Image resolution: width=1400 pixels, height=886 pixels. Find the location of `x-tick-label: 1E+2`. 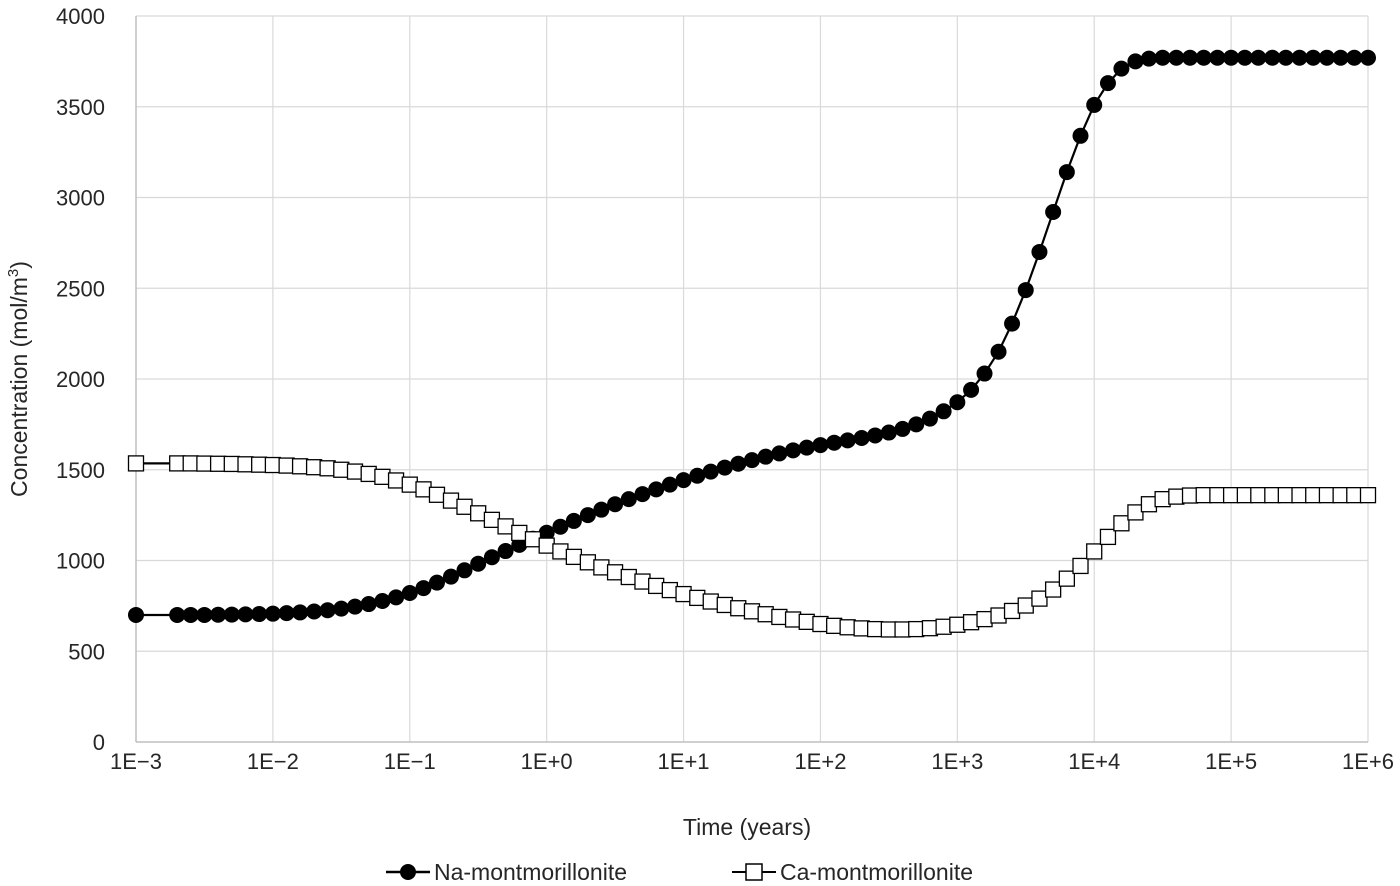

x-tick-label: 1E+2 is located at coordinates (820, 761).